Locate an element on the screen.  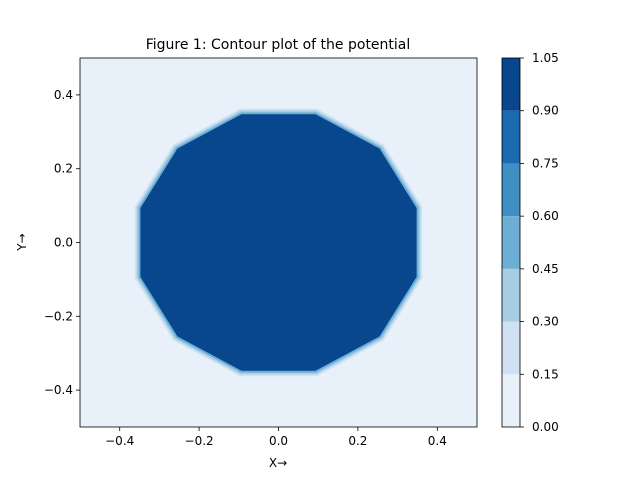
x-tick-label: 0.4 is located at coordinates (437, 441).